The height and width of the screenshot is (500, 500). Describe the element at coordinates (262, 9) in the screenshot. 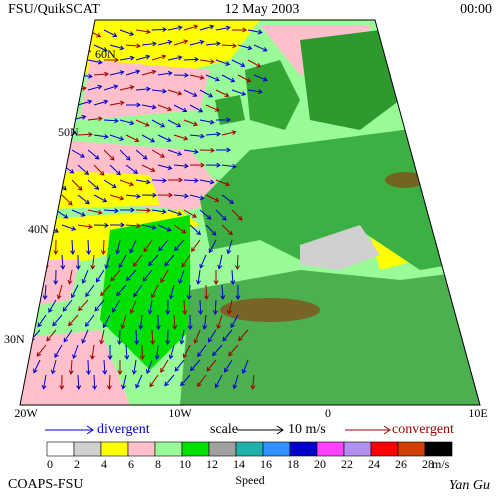

I see `header-center: 12 May 2003` at that location.